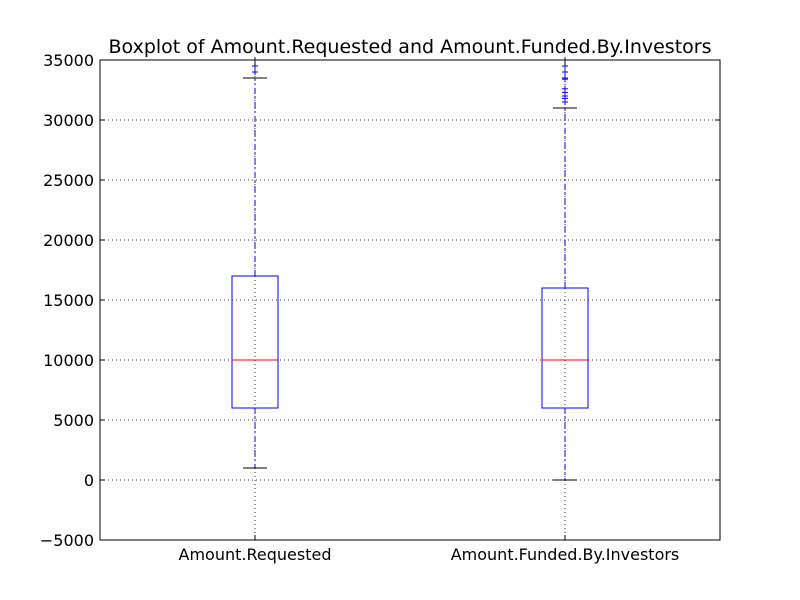 The width and height of the screenshot is (800, 600). I want to click on y-tick-label: 10000, so click(68, 360).